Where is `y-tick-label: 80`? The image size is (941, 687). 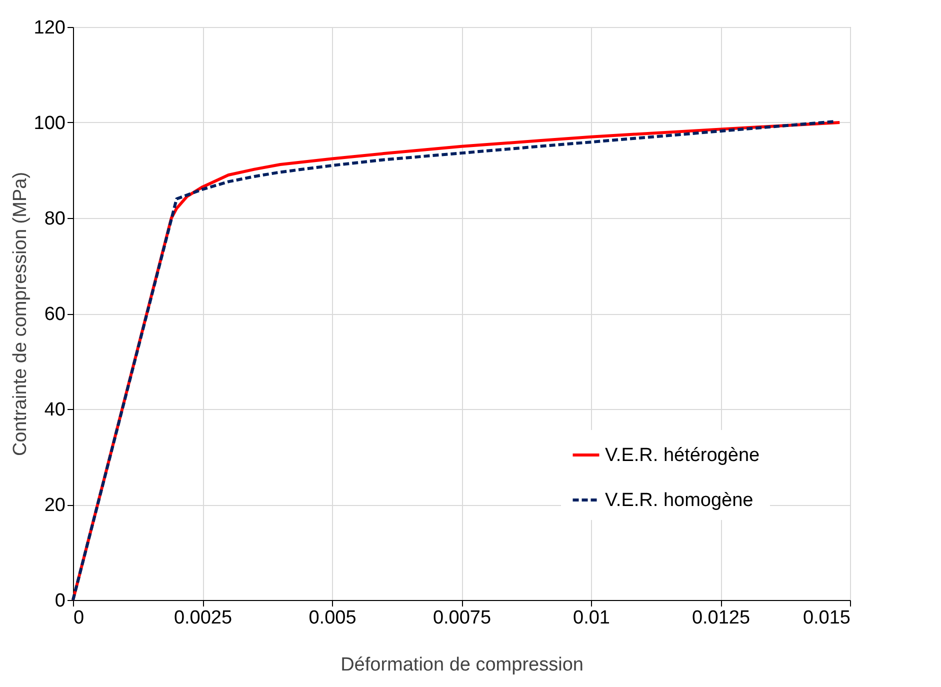 y-tick-label: 80 is located at coordinates (55, 219).